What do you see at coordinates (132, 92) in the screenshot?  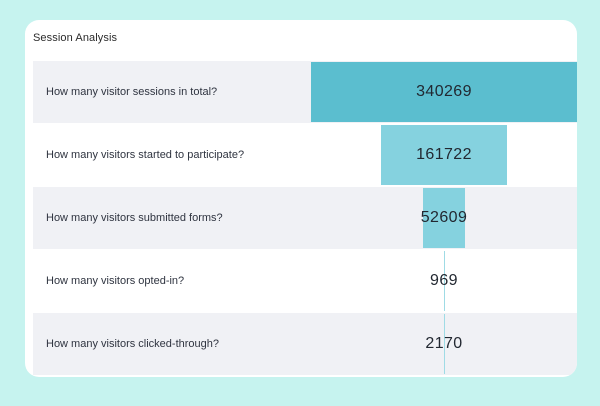 I see `funnel-row-label: How many visitor sessions in total?` at bounding box center [132, 92].